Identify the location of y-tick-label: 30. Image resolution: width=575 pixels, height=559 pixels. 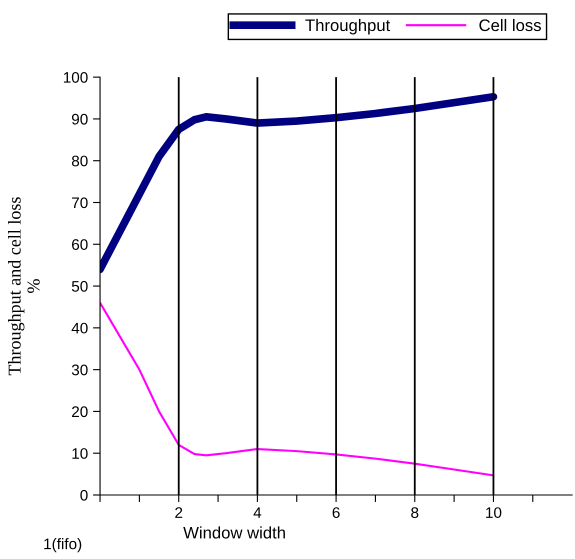
(80, 370).